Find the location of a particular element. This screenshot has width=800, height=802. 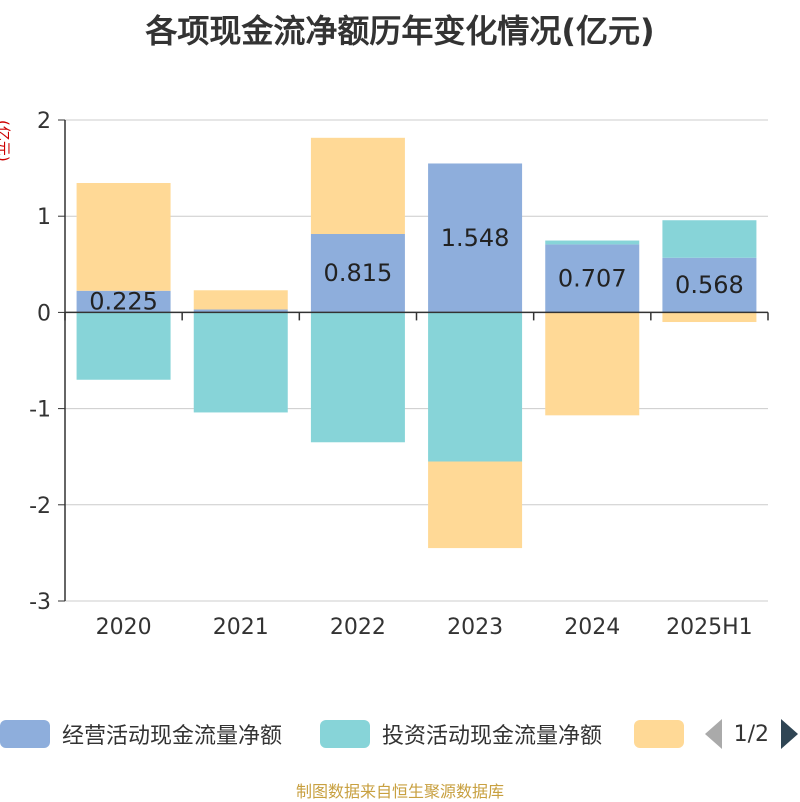

y-tick-label: -1 is located at coordinates (40, 410).